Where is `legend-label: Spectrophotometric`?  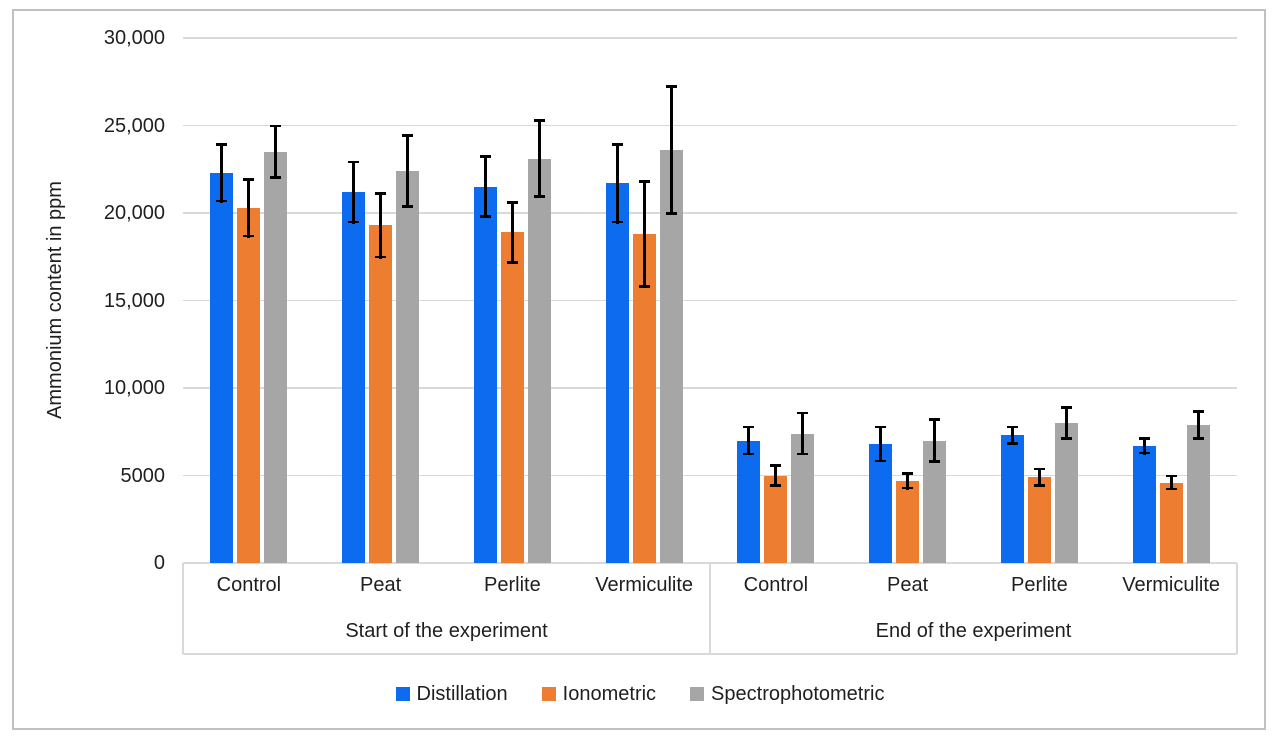
legend-label: Spectrophotometric is located at coordinates (798, 693).